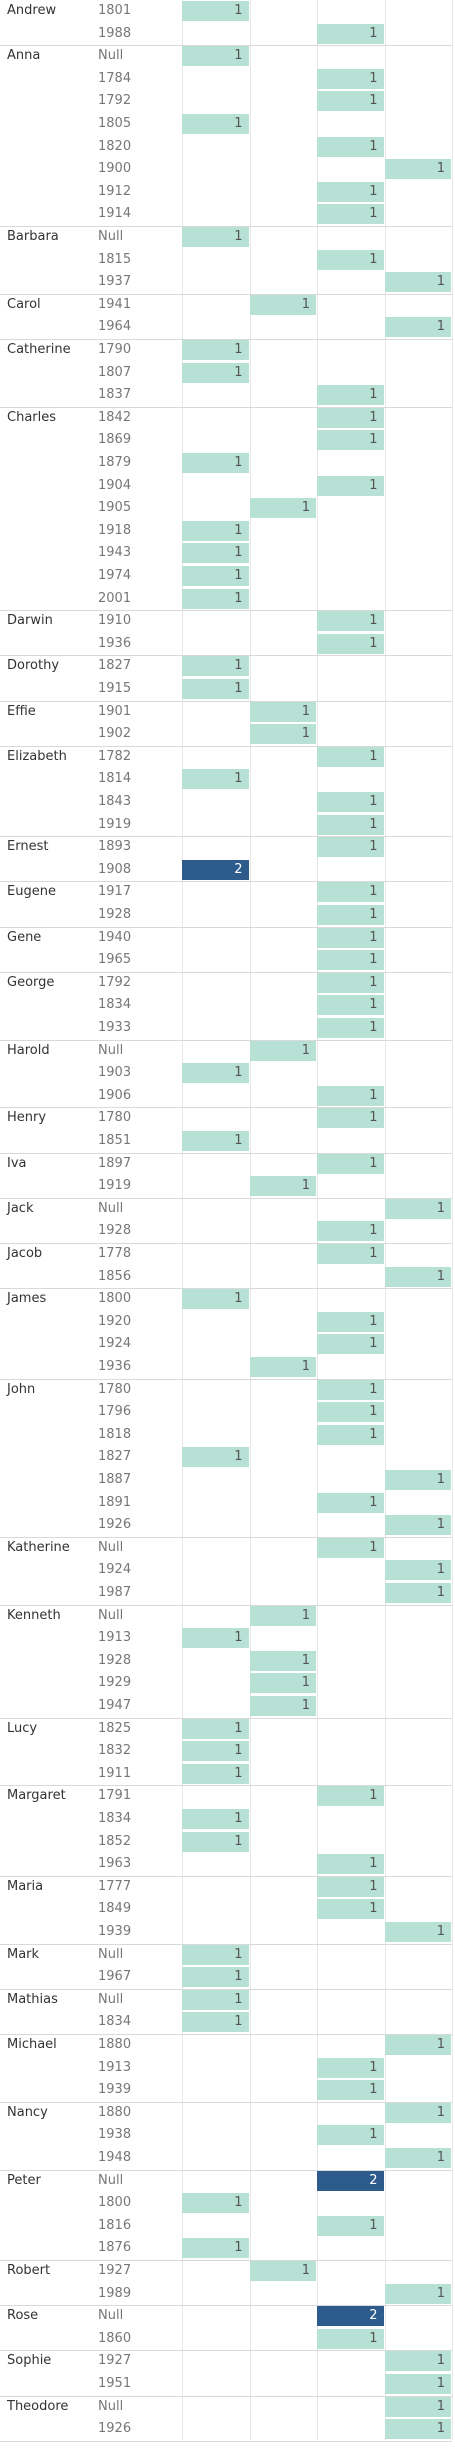  What do you see at coordinates (115, 1412) in the screenshot?
I see `row-header-year: 1796` at bounding box center [115, 1412].